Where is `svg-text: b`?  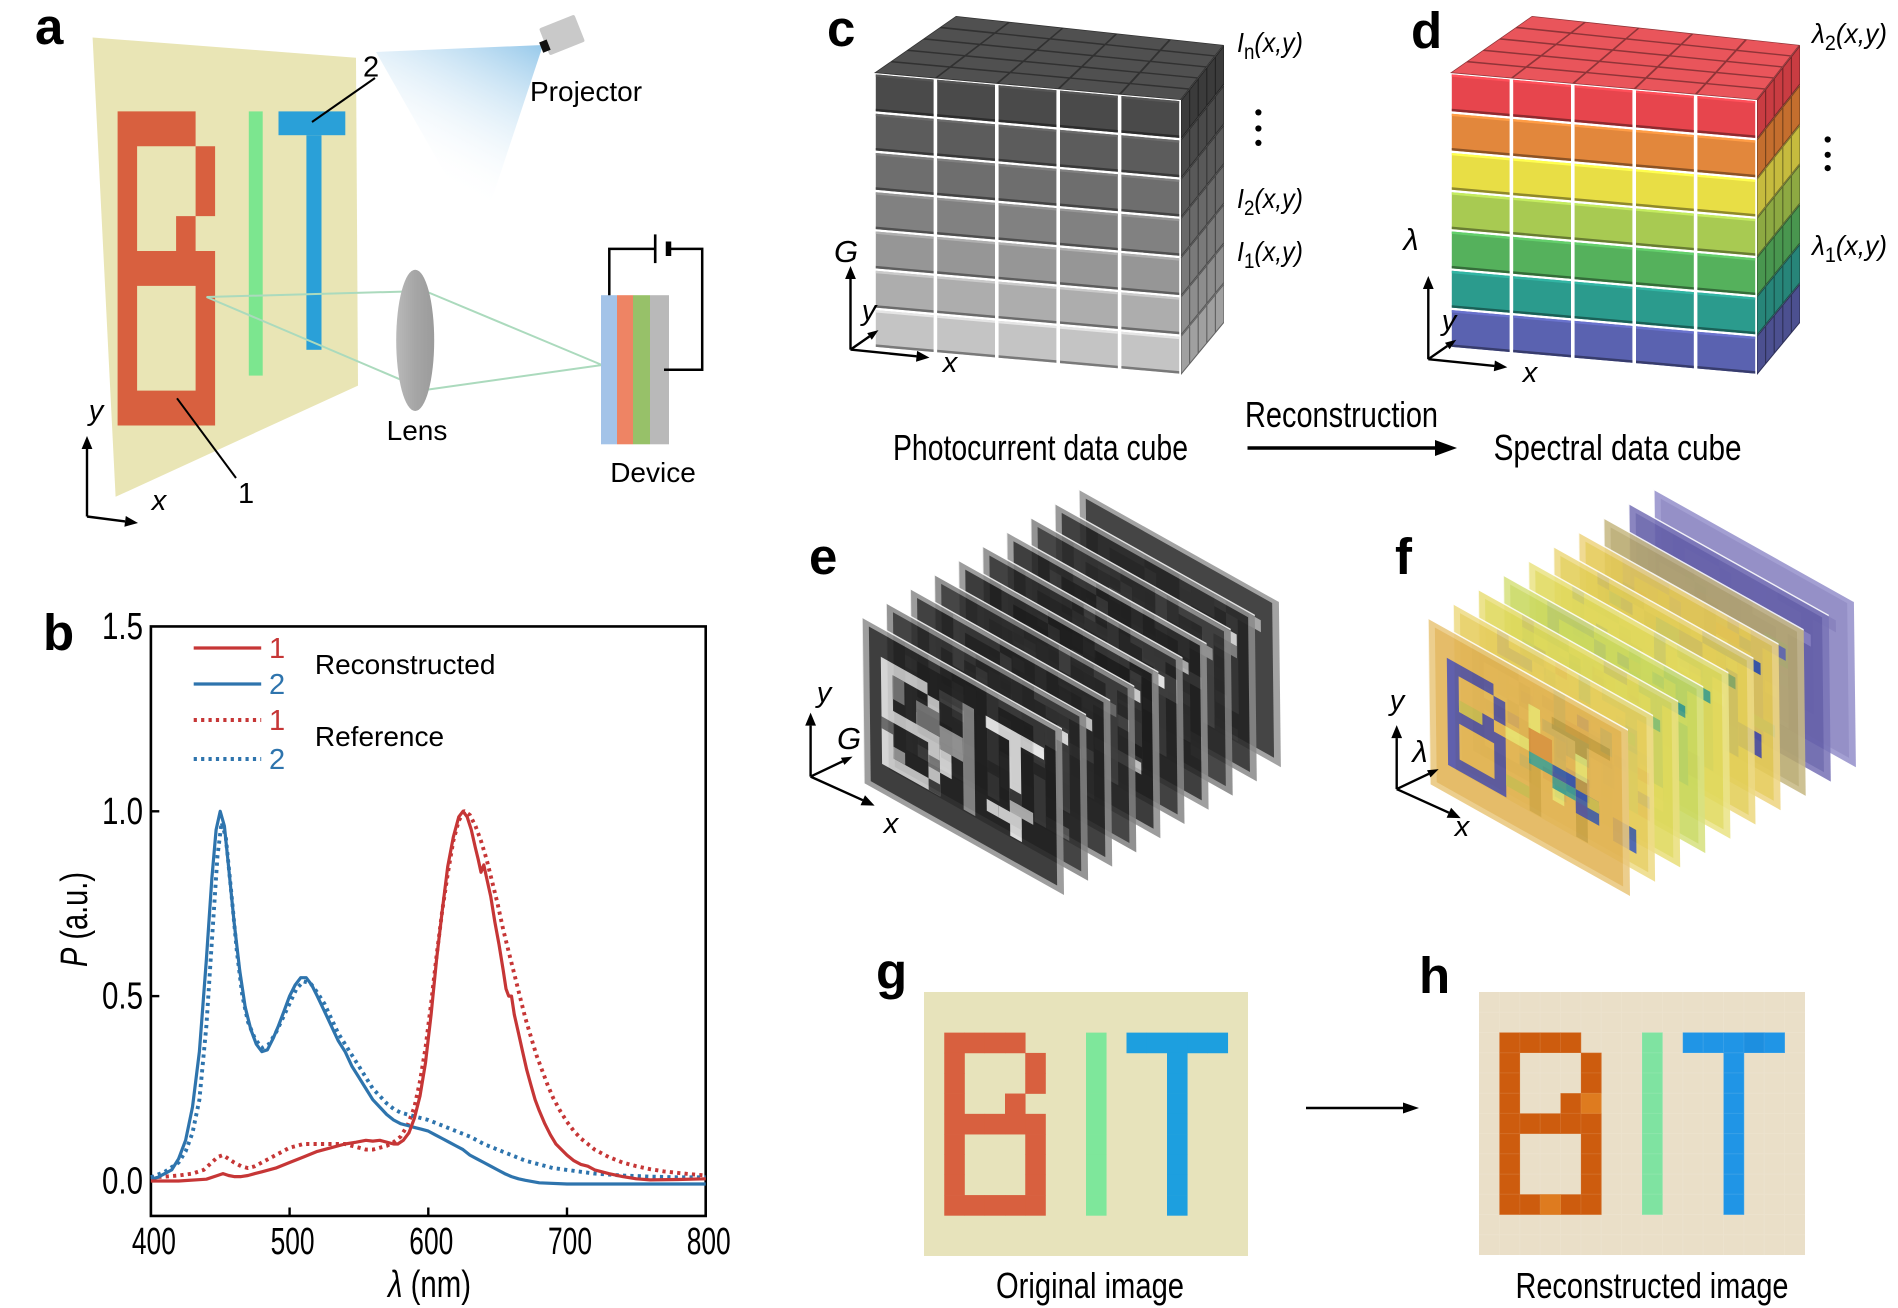
svg-text: b is located at coordinates (58, 632).